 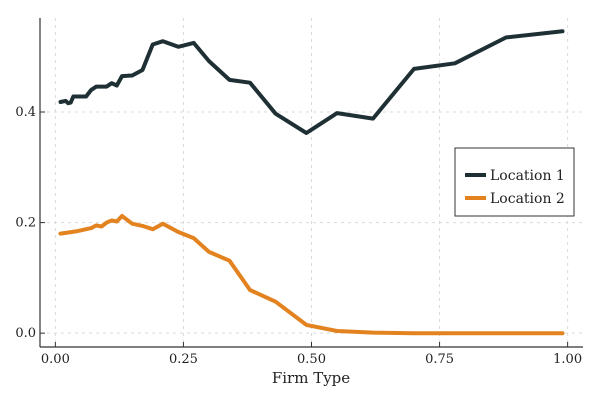 What do you see at coordinates (311, 378) in the screenshot?
I see `x-axis-label: Firm Type` at bounding box center [311, 378].